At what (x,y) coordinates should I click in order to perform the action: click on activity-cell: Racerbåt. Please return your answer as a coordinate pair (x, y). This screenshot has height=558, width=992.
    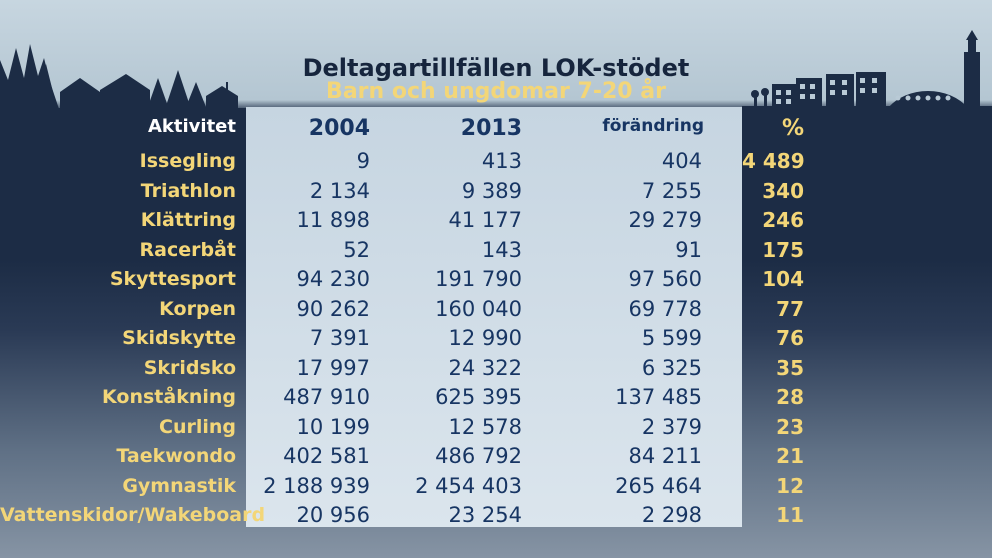
    Looking at the image, I should click on (187, 249).